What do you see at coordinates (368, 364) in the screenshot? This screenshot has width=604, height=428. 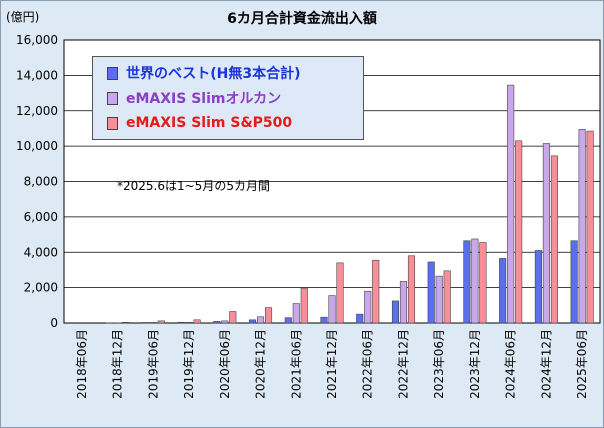 I see `x-tick-label: 2022年06月` at bounding box center [368, 364].